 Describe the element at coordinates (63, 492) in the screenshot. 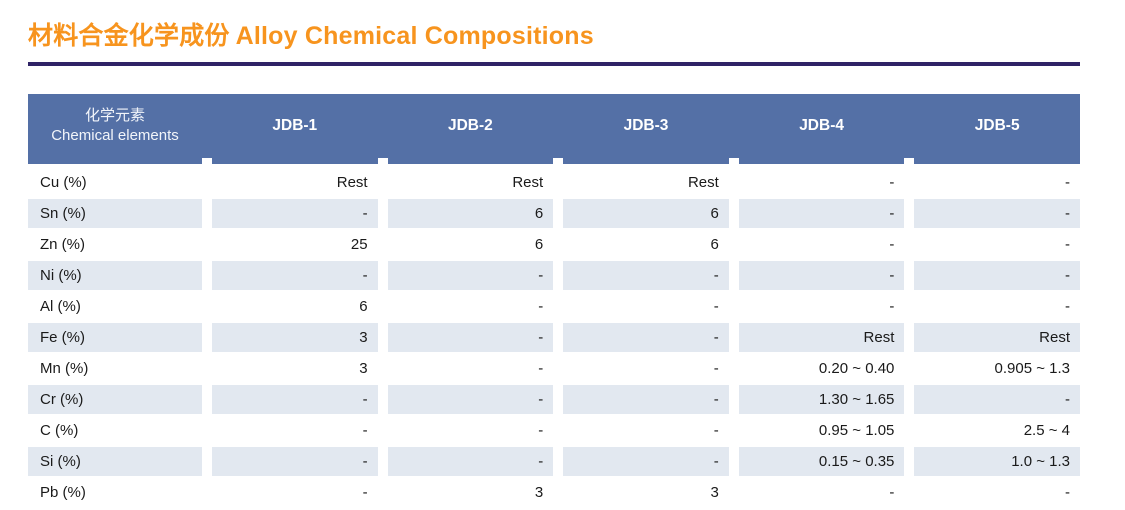

I see `element-label: Pb (%)` at that location.